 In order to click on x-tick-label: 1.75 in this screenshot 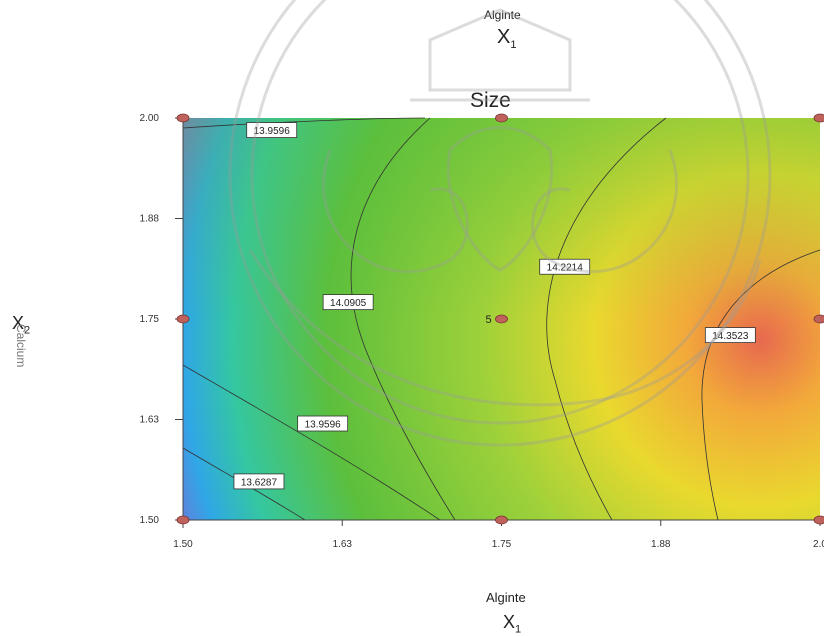, I will do `click(502, 544)`.